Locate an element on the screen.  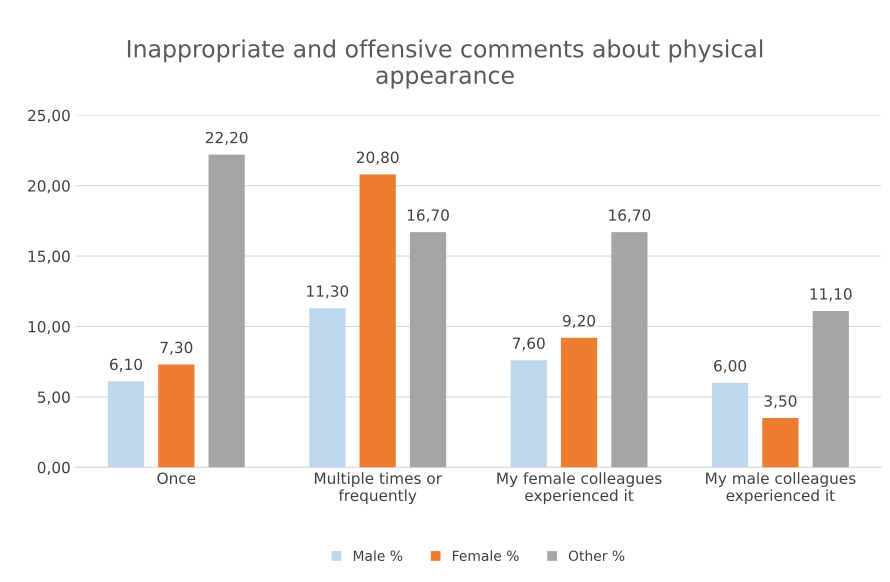
data-label: 9,20 is located at coordinates (579, 321).